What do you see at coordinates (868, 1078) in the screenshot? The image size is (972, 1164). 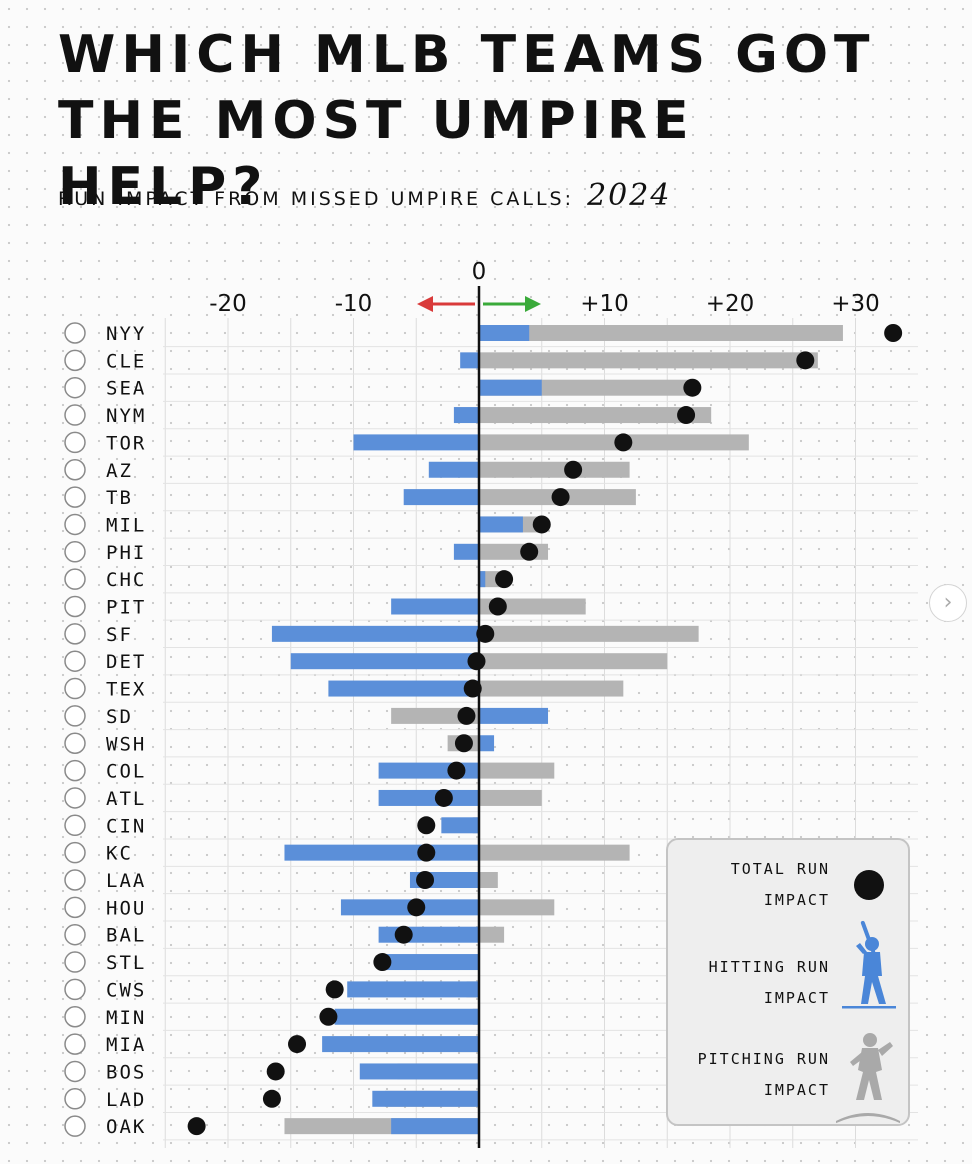 I see `pitcher-icon` at bounding box center [868, 1078].